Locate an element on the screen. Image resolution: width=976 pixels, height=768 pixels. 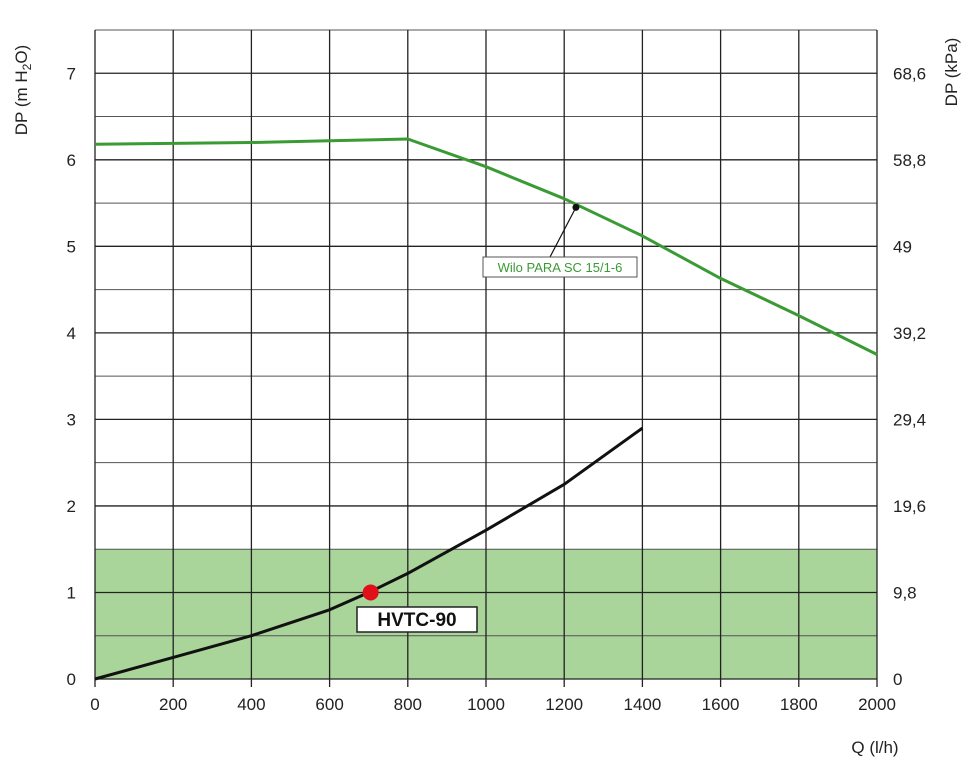
y-right-tick-label: 58,8 is located at coordinates (909, 160).